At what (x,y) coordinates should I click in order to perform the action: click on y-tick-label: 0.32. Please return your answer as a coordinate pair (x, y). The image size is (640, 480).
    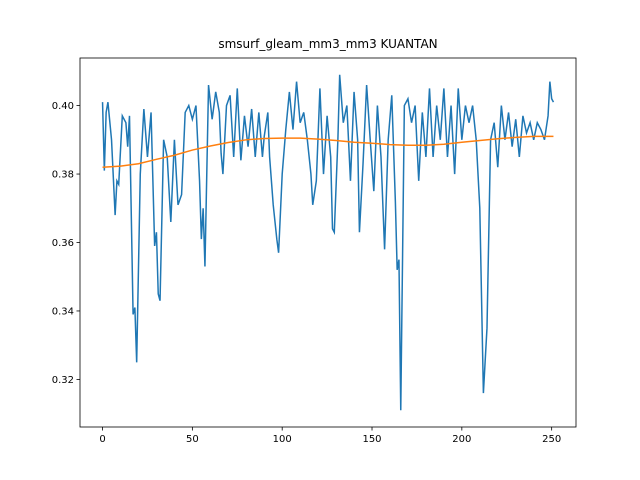
    Looking at the image, I should click on (63, 380).